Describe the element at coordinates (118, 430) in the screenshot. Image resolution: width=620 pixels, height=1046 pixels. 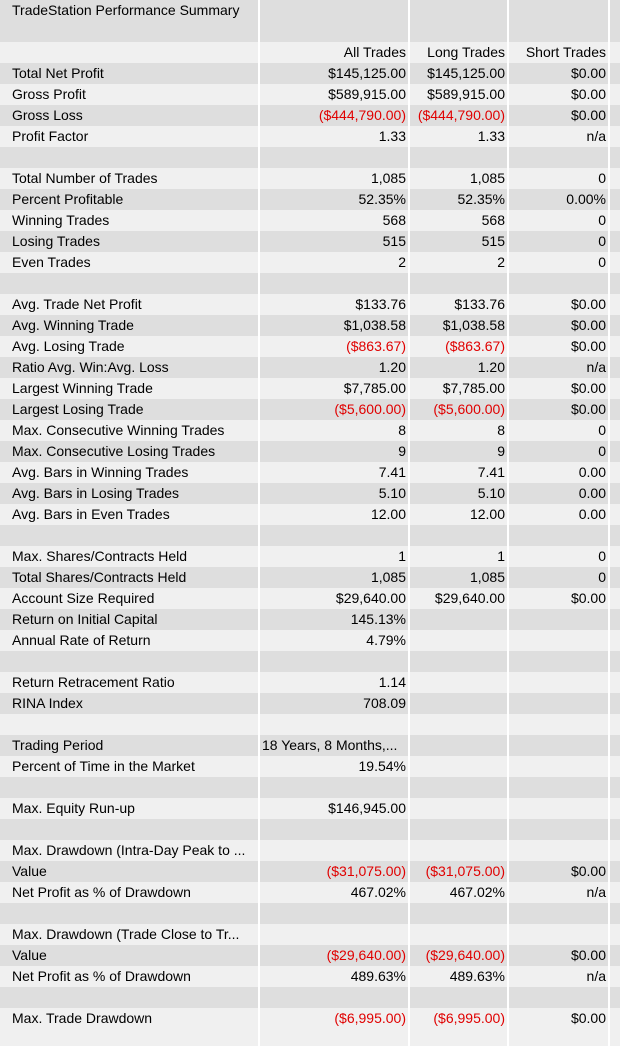
I see `row-label: Max. Consecutive Winning Trades` at that location.